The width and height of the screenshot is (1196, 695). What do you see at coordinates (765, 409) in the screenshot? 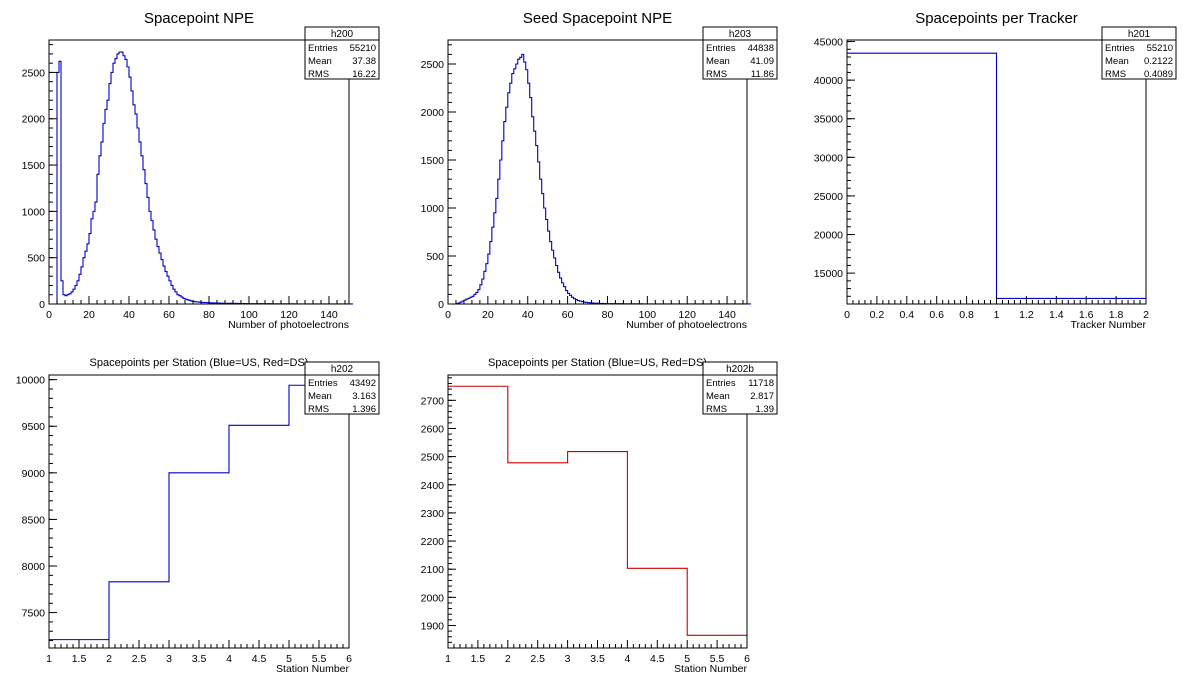
I see `stats-value: 1.39` at bounding box center [765, 409].